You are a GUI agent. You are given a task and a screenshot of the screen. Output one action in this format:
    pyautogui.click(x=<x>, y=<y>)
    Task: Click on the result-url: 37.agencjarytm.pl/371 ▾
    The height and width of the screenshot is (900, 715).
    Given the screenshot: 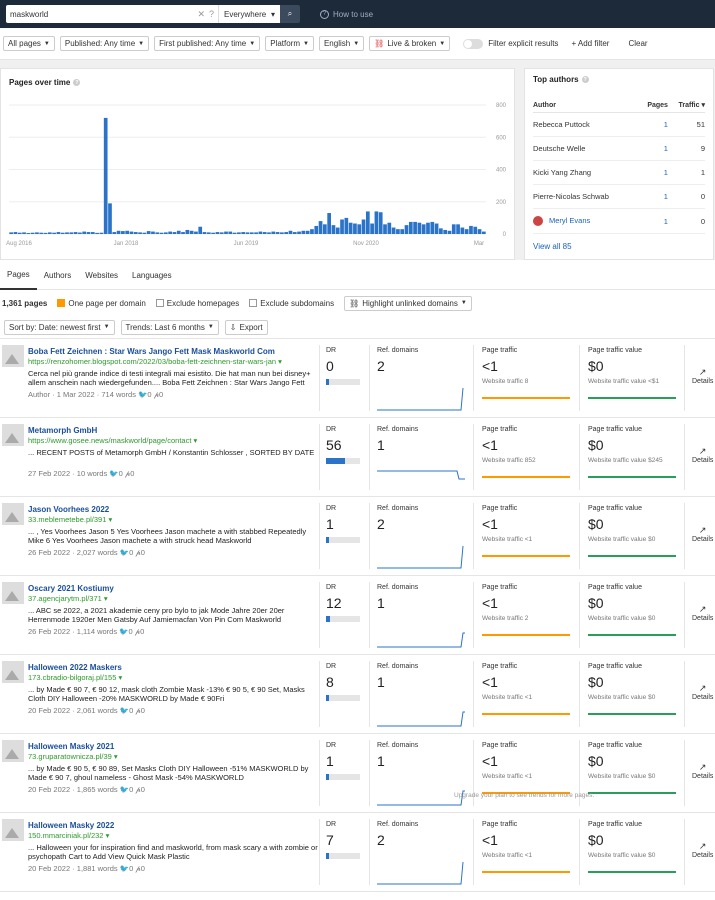 What is the action you would take?
    pyautogui.click(x=173, y=598)
    